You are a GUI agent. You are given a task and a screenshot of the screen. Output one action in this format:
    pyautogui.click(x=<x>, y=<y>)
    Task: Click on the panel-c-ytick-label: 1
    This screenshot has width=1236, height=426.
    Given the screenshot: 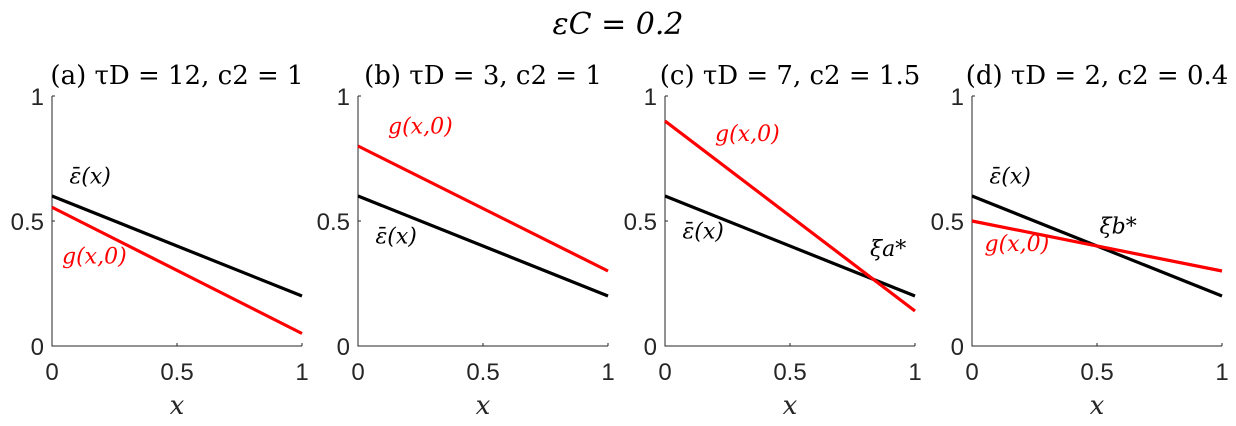 What is the action you would take?
    pyautogui.click(x=650, y=97)
    